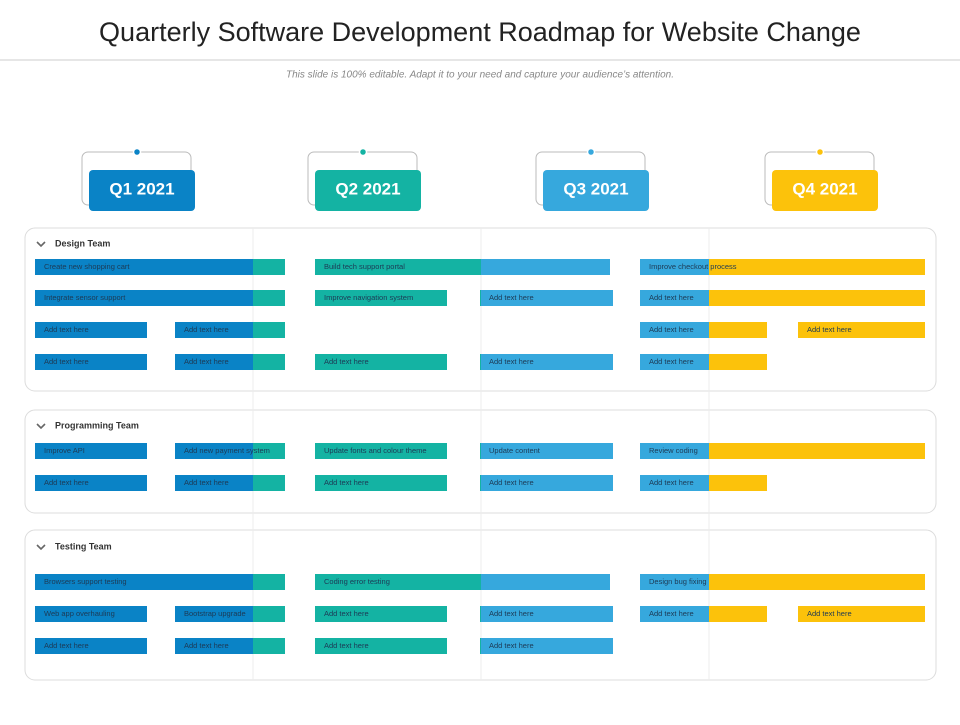 This screenshot has width=960, height=725. What do you see at coordinates (64, 450) in the screenshot?
I see `task-label: Improve API` at bounding box center [64, 450].